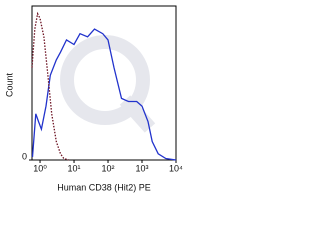 This screenshot has height=240, width=320. Describe the element at coordinates (9, 85) in the screenshot. I see `y-axis-label: Count` at that location.